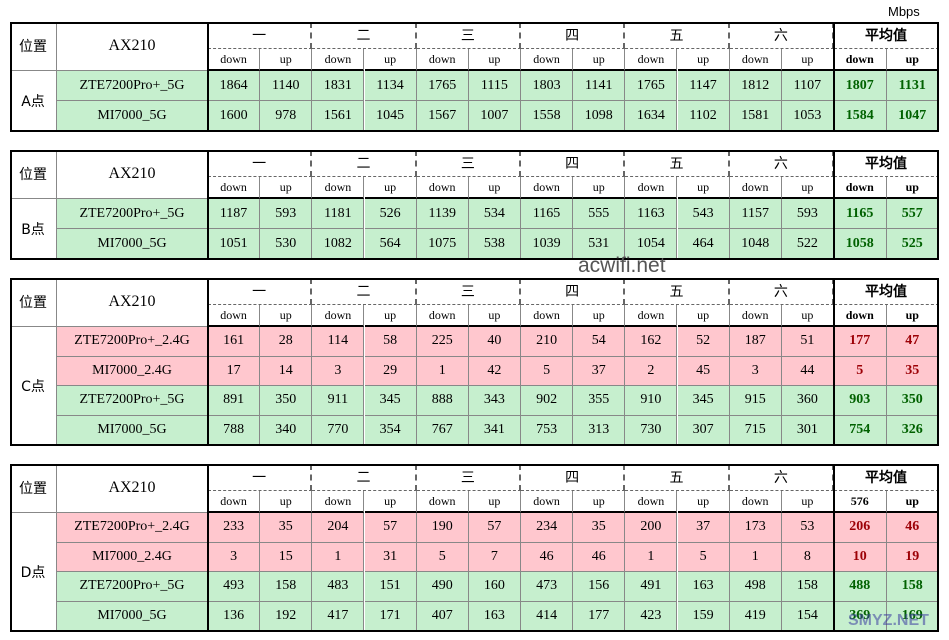 The width and height of the screenshot is (949, 640). Describe the element at coordinates (860, 342) in the screenshot. I see `average-value: 177` at that location.